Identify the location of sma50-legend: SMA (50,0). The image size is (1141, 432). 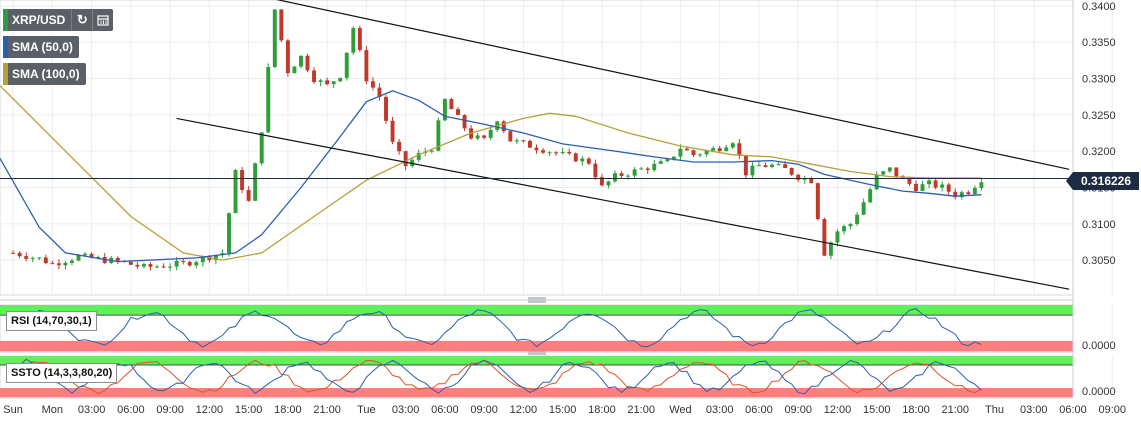
(41, 47).